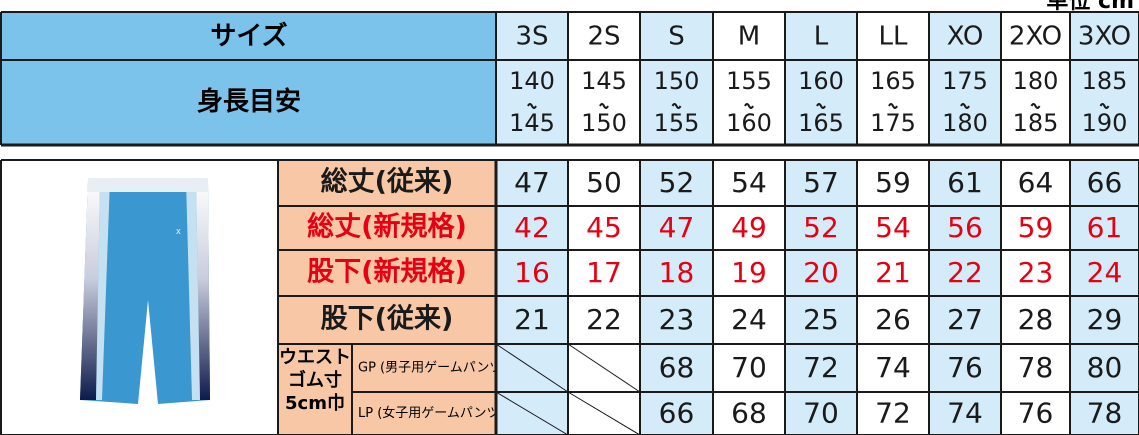  Describe the element at coordinates (749, 81) in the screenshot. I see `height-from: 155` at that location.